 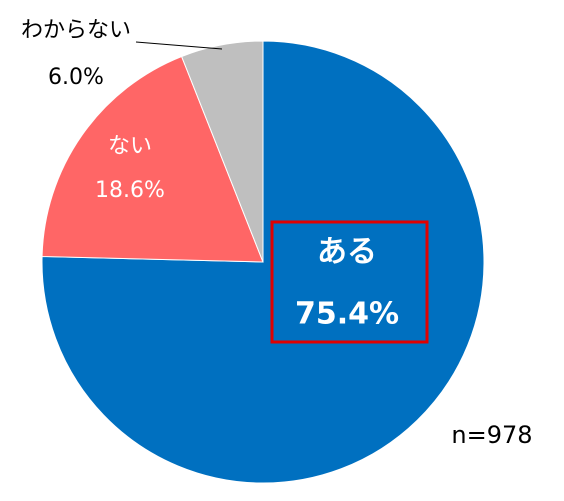 I want to click on slice-label: ない, so click(x=130, y=146).